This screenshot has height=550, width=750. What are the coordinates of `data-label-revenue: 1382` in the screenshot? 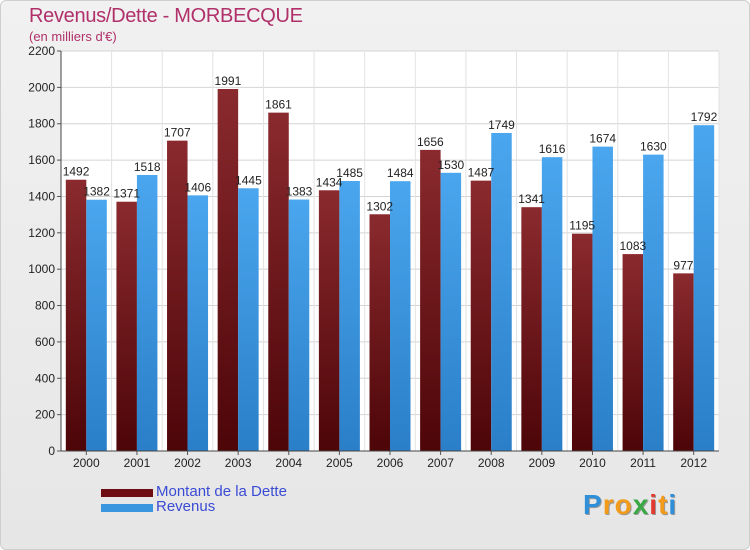 It's located at (96, 192).